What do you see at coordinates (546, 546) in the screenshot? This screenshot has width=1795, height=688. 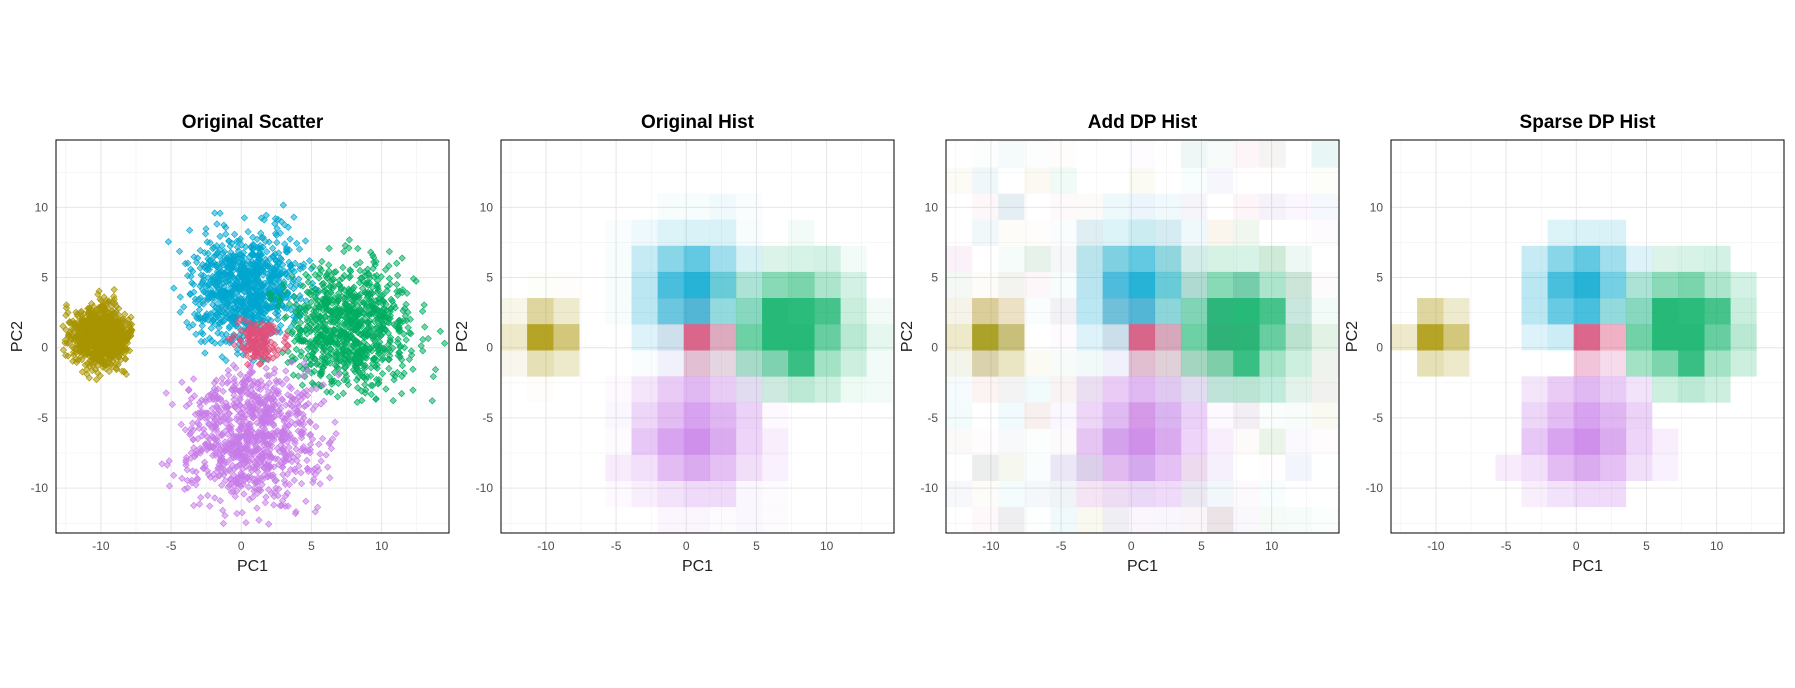 I see `x-tick-label: -10` at bounding box center [546, 546].